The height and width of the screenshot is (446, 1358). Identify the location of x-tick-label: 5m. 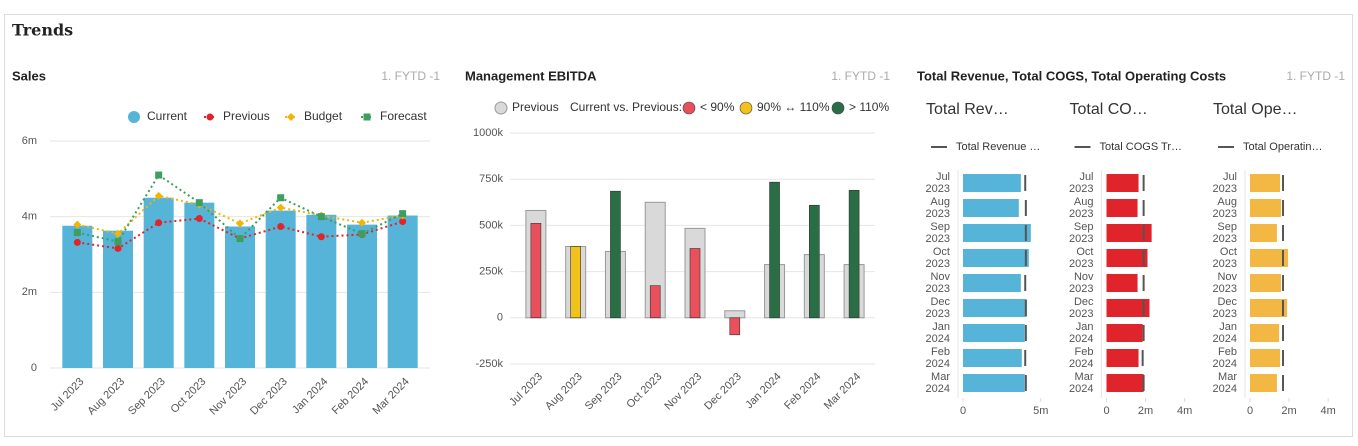
(1040, 411).